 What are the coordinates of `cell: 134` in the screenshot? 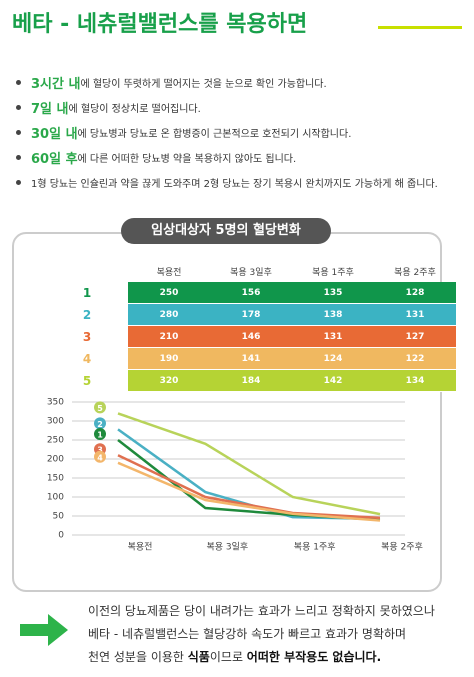 It's located at (415, 380).